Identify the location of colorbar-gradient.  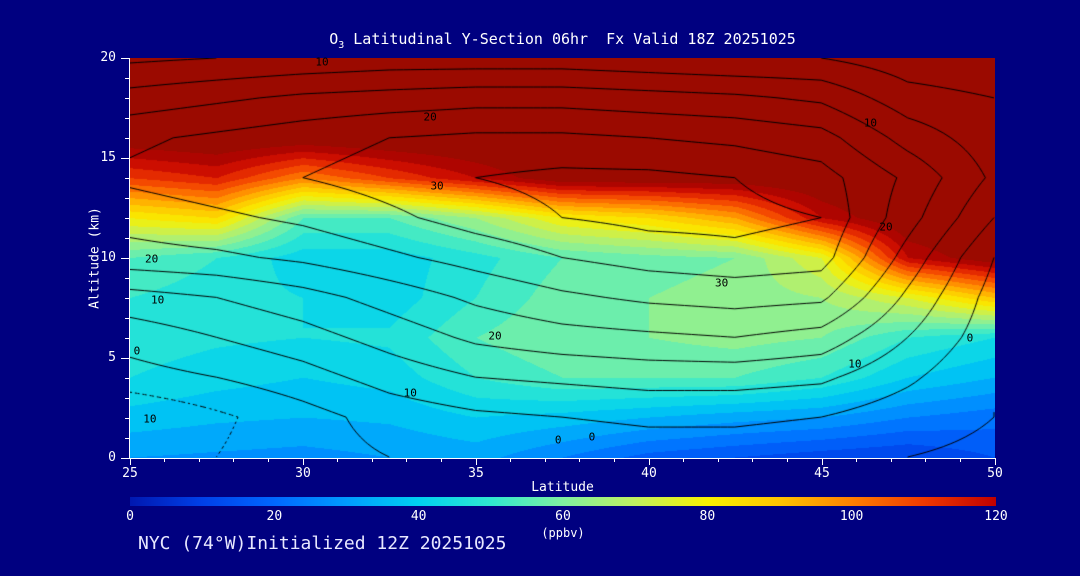
(563, 501).